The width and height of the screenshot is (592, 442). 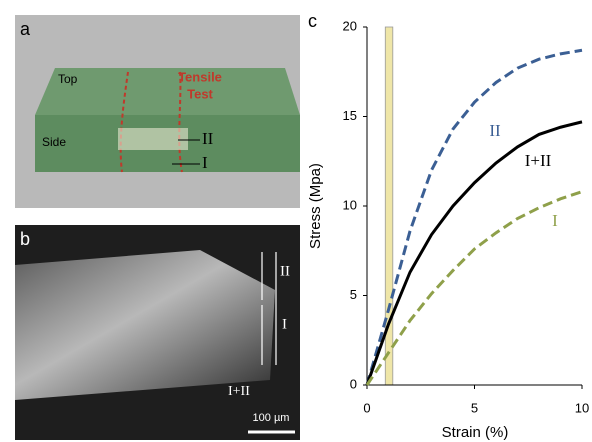 I want to click on y-axis-label: Stress (Mpa), so click(x=315, y=206).